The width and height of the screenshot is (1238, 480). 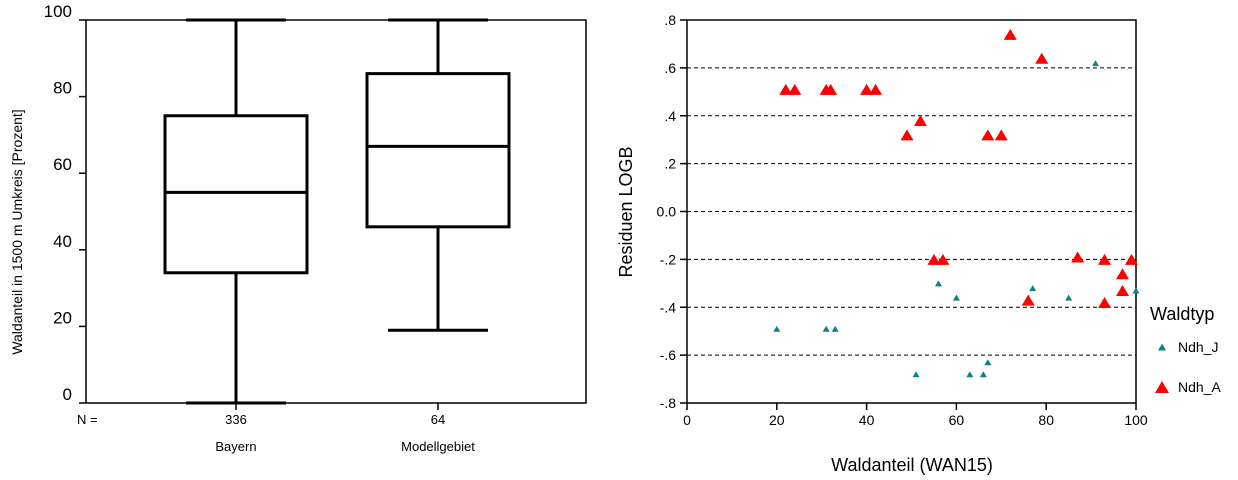 What do you see at coordinates (62, 241) in the screenshot?
I see `boxplot-y-tick-label: 40` at bounding box center [62, 241].